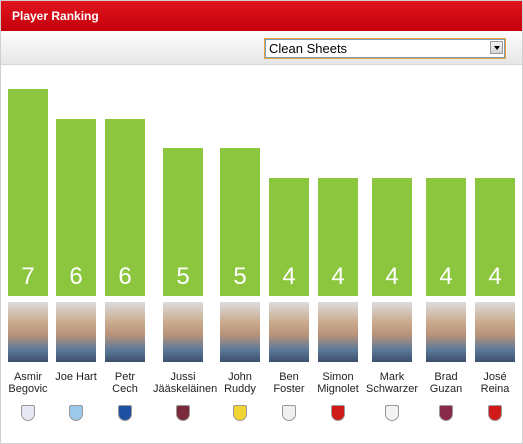  Describe the element at coordinates (392, 383) in the screenshot. I see `player-name: Mark Schwarzer` at that location.